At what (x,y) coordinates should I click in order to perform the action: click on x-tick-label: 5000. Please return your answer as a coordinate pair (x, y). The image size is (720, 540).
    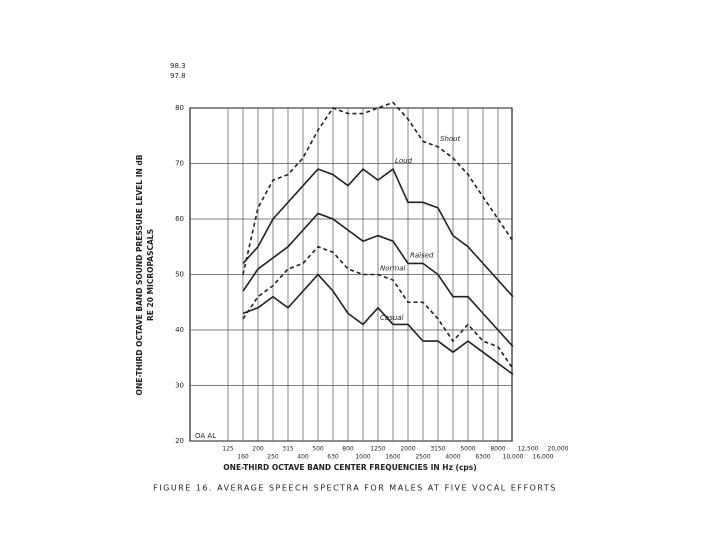
    Looking at the image, I should click on (467, 449).